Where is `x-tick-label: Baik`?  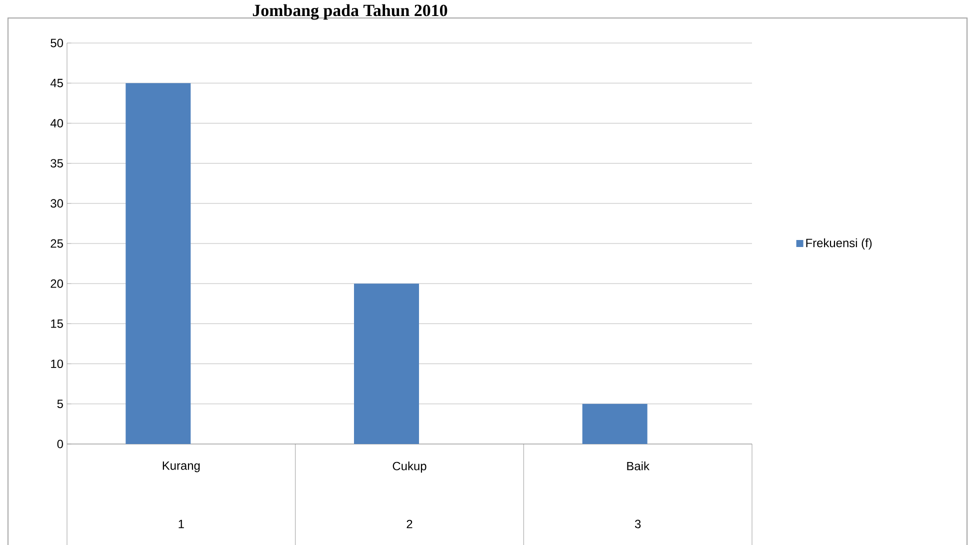 x-tick-label: Baik is located at coordinates (638, 466).